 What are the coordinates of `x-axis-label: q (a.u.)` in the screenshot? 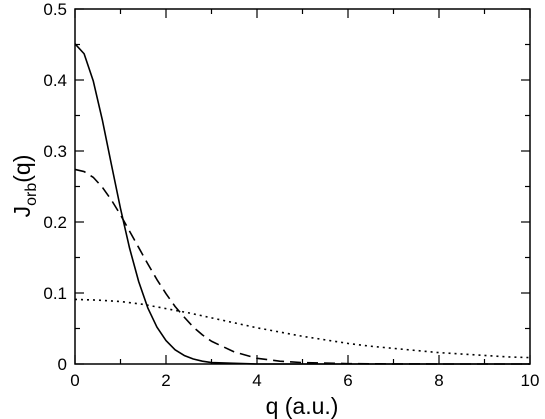 It's located at (302, 406).